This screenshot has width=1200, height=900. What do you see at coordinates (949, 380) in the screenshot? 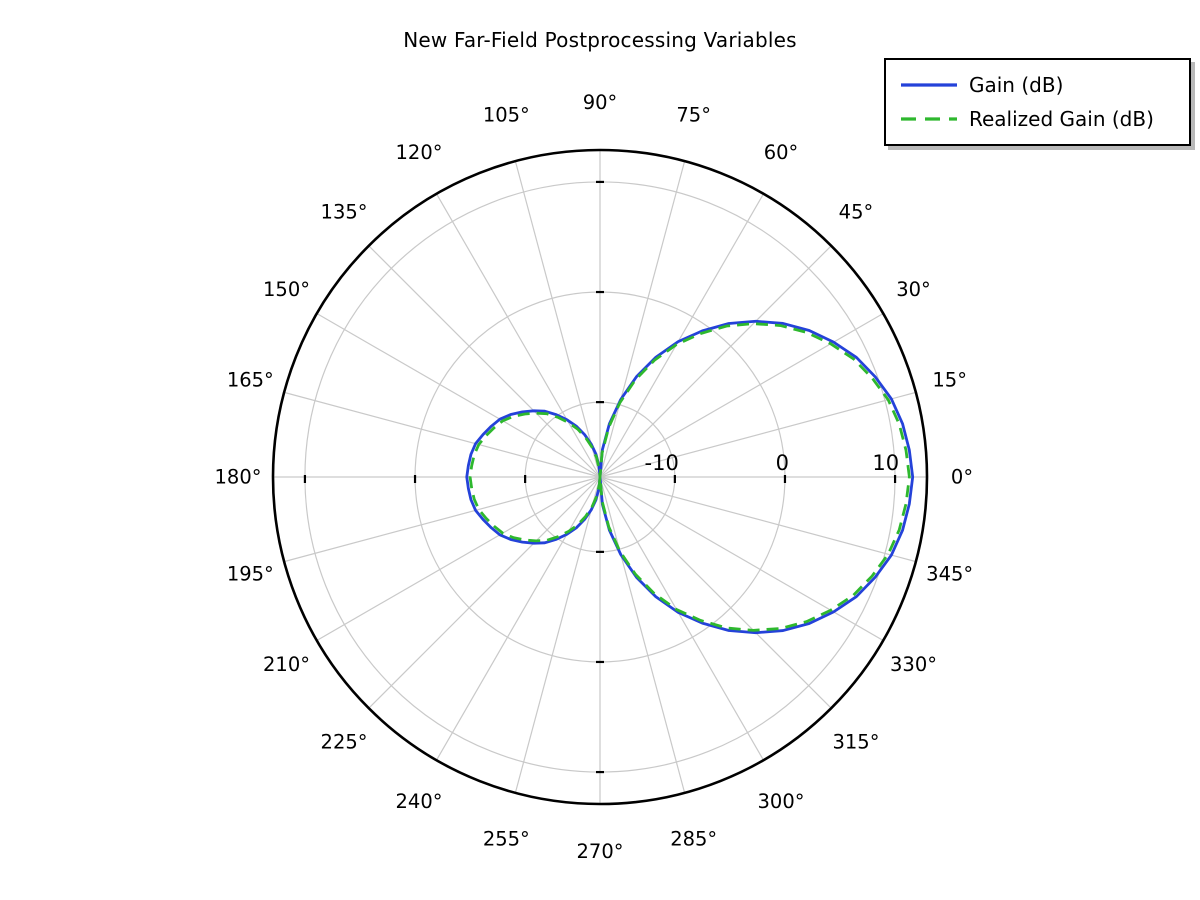
I see `angle-label: 15°` at bounding box center [949, 380].